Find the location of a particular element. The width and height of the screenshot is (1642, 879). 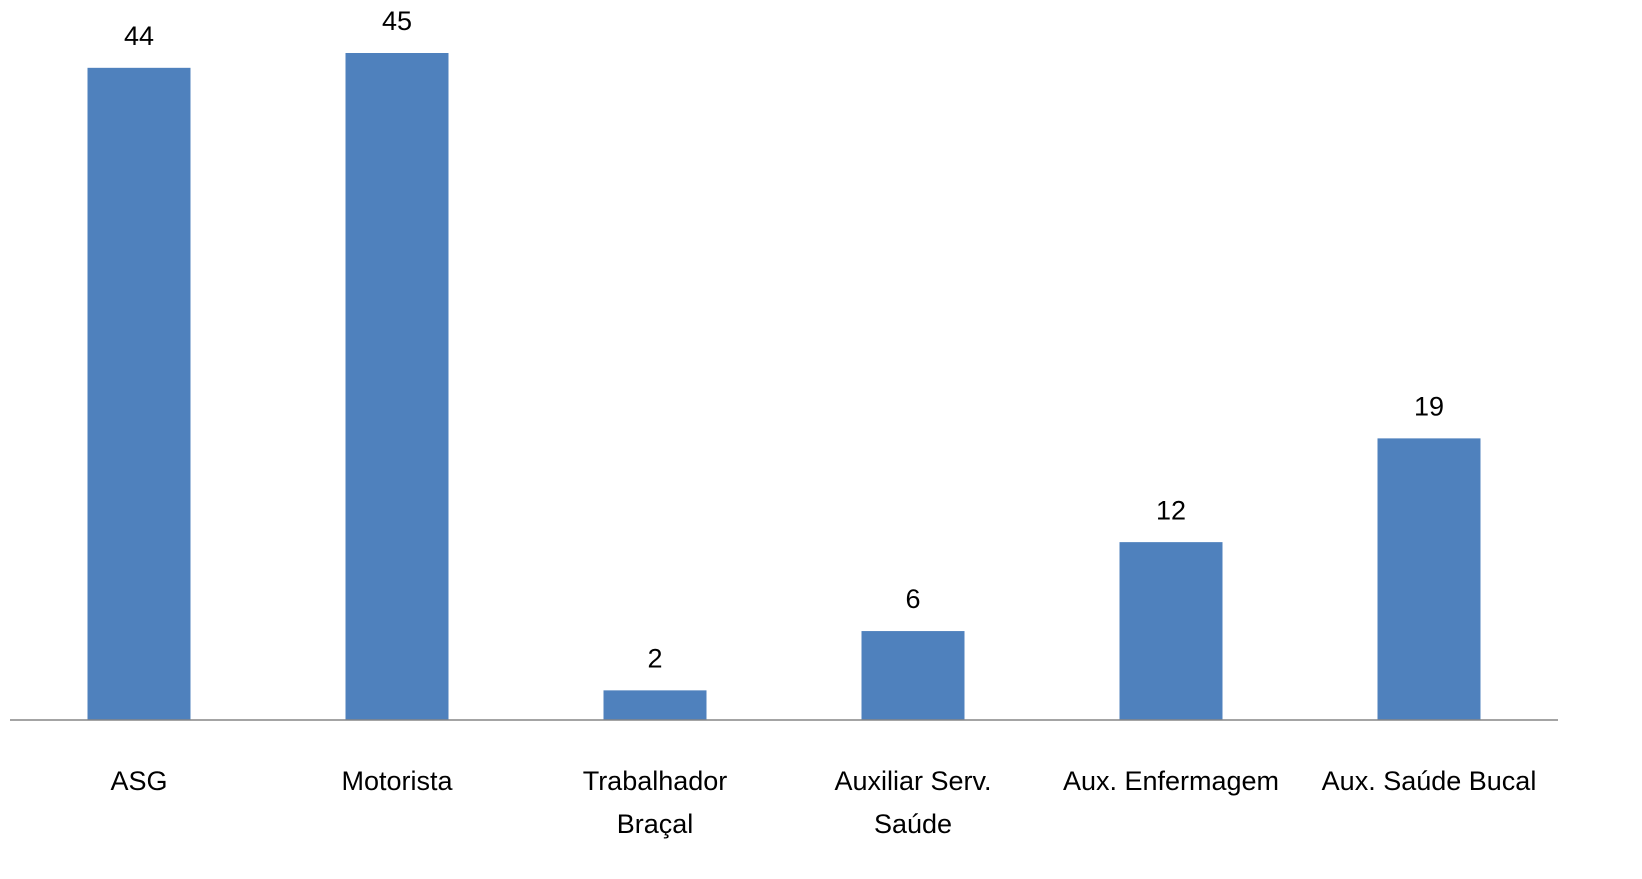

x-tick-label: ASG is located at coordinates (139, 781).